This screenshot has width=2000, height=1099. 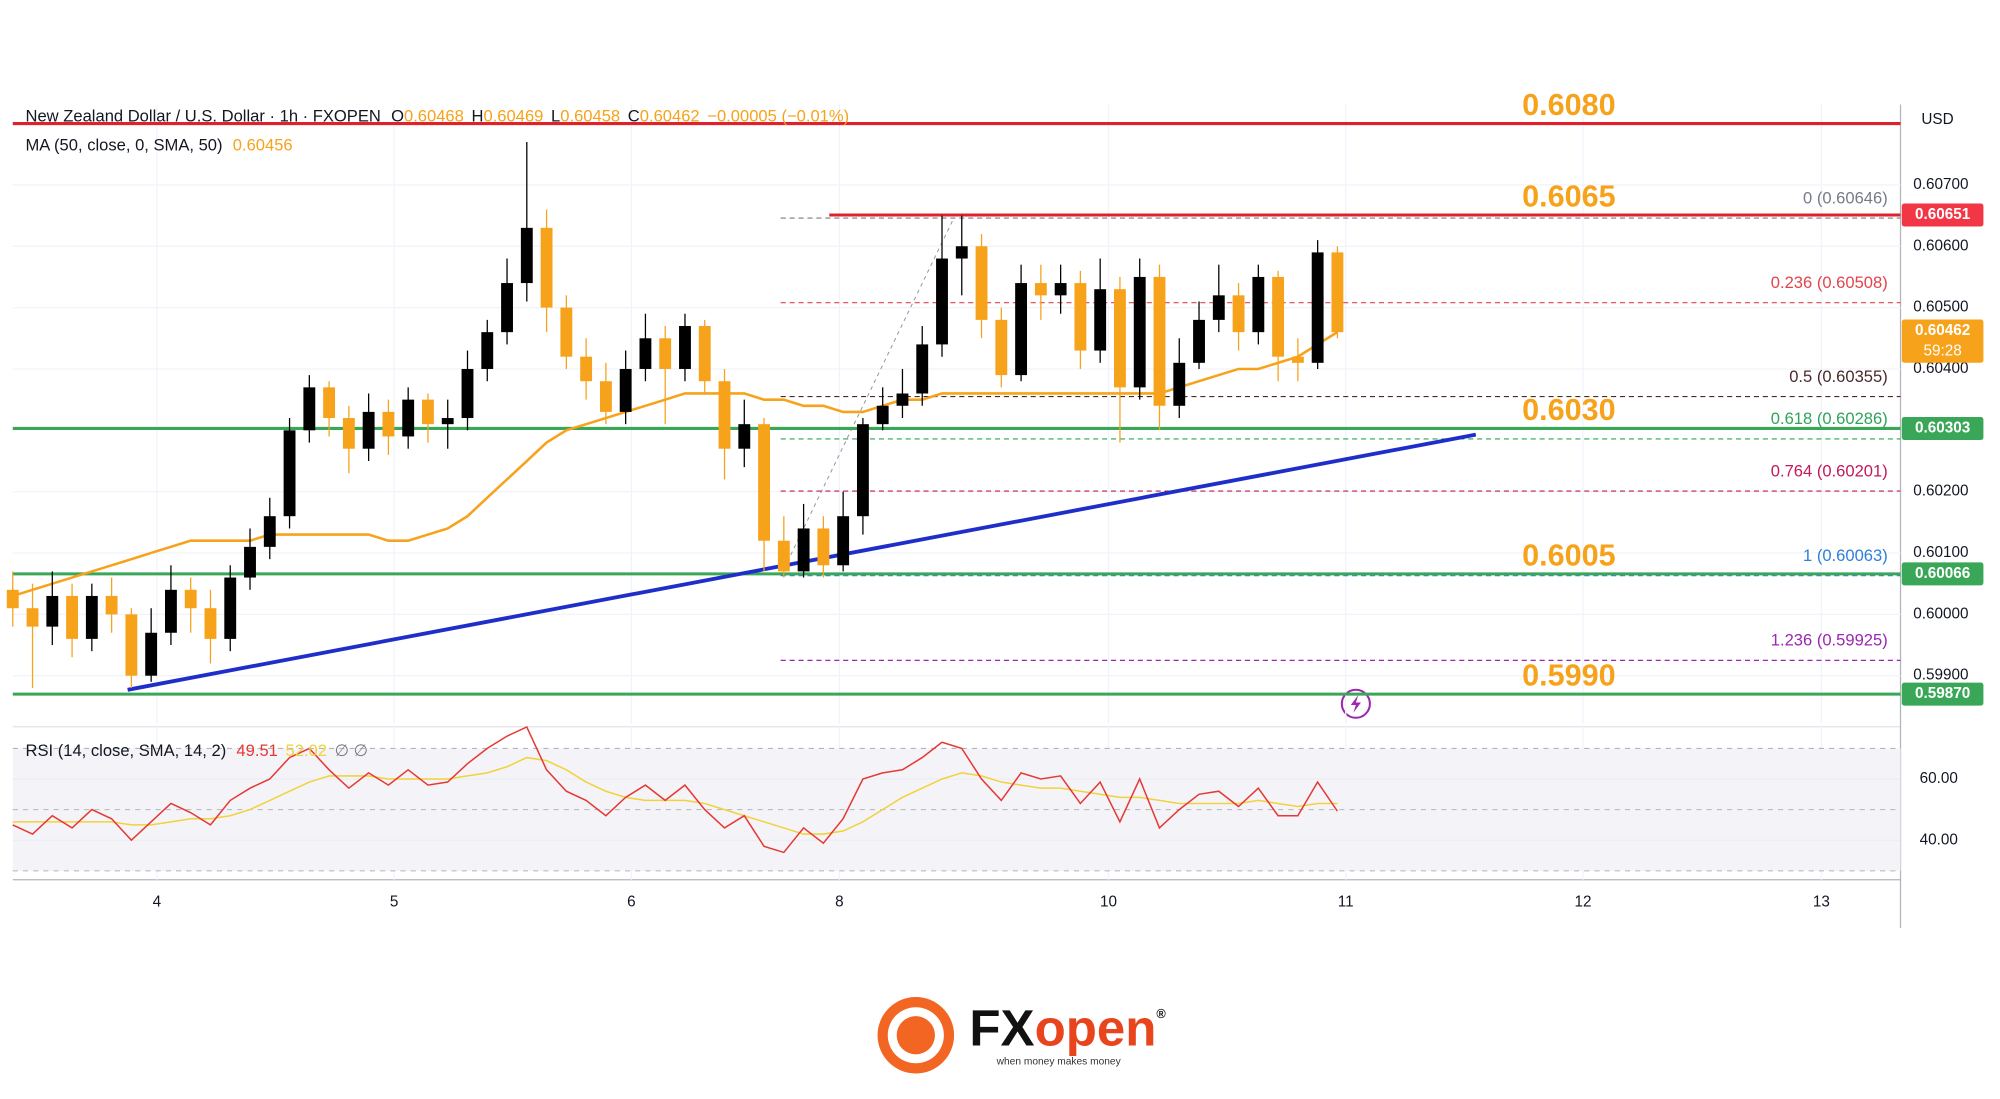 I want to click on ohlc-key: C, so click(x=634, y=116).